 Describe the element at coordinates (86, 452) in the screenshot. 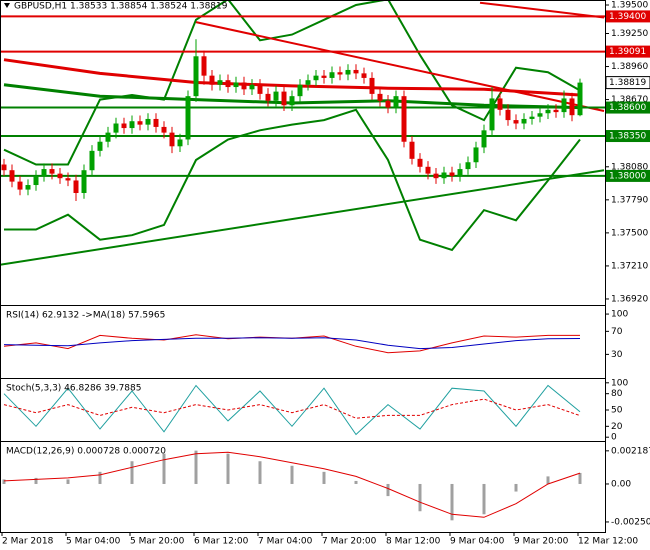

I see `indicator-title: MACD(12,26,9) 0.000728 0.000720` at that location.